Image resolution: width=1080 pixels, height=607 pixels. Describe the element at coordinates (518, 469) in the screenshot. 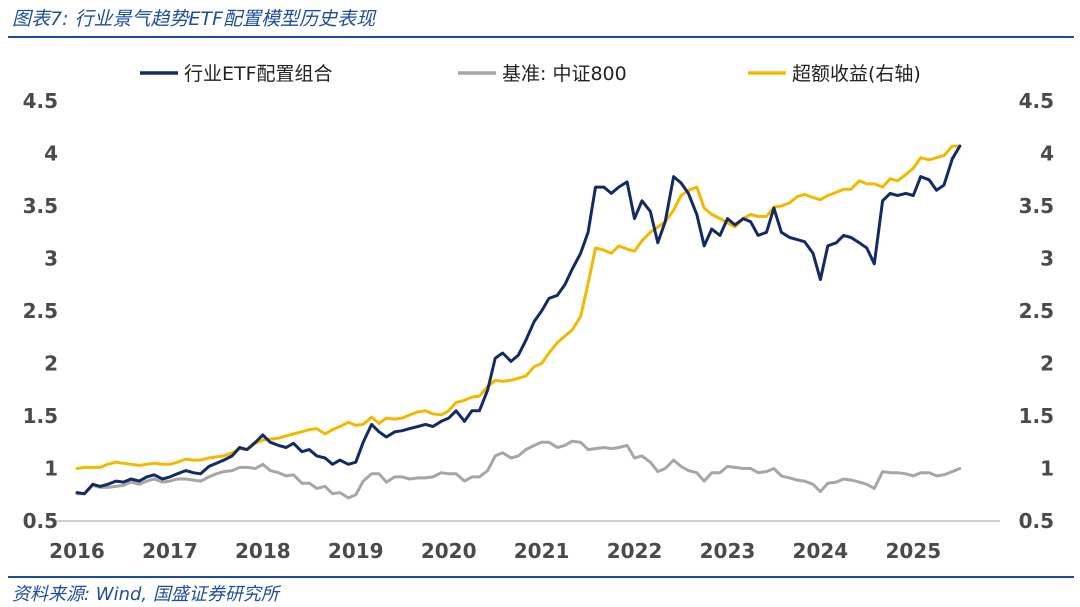

I see `series-line-benchmark` at that location.